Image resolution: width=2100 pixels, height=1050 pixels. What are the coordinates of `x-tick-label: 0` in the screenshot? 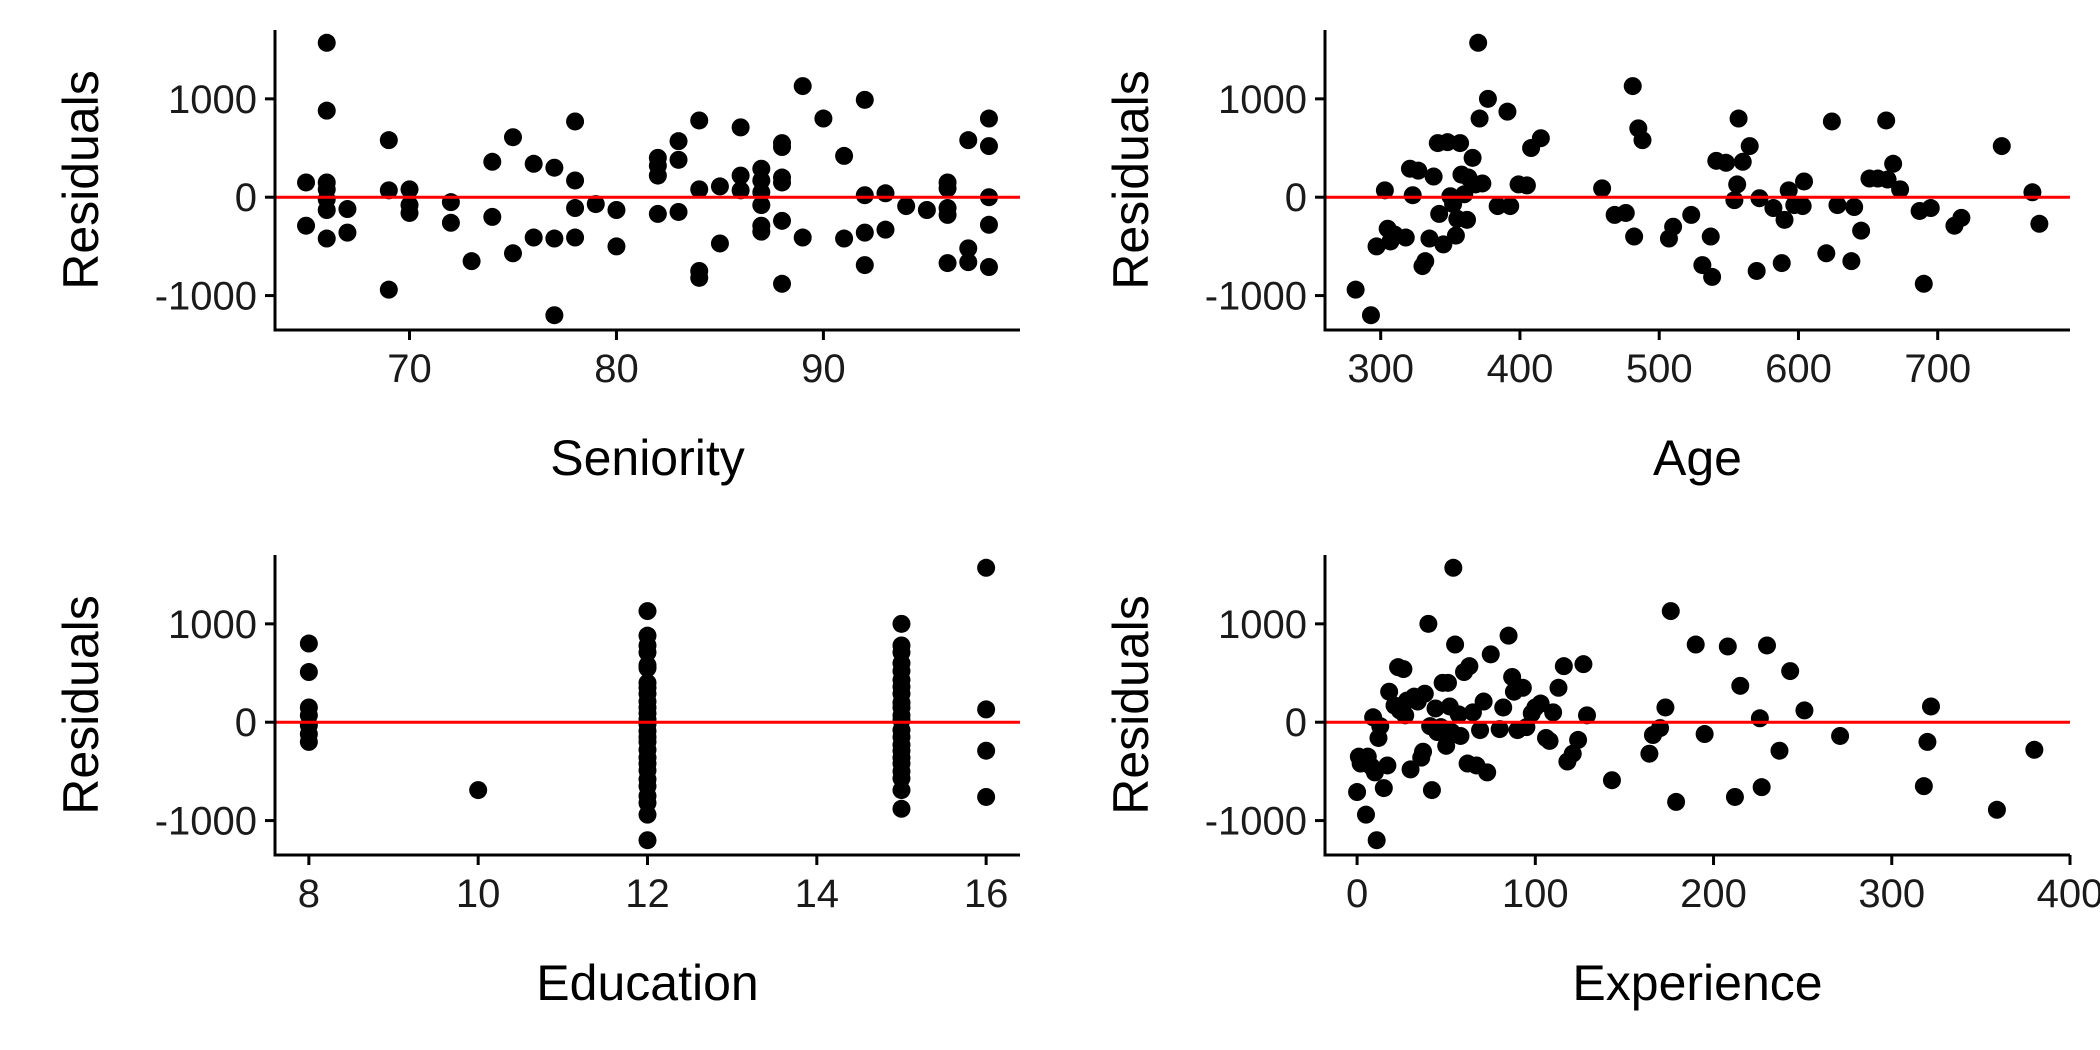 It's located at (1357, 894).